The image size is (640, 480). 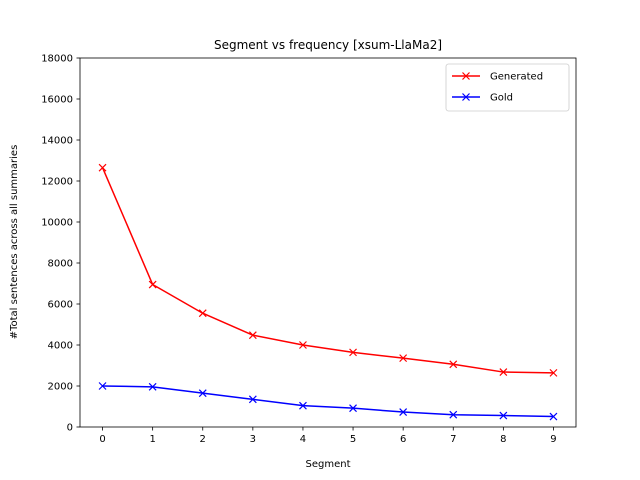 What do you see at coordinates (353, 439) in the screenshot?
I see `x-tick-label: 5` at bounding box center [353, 439].